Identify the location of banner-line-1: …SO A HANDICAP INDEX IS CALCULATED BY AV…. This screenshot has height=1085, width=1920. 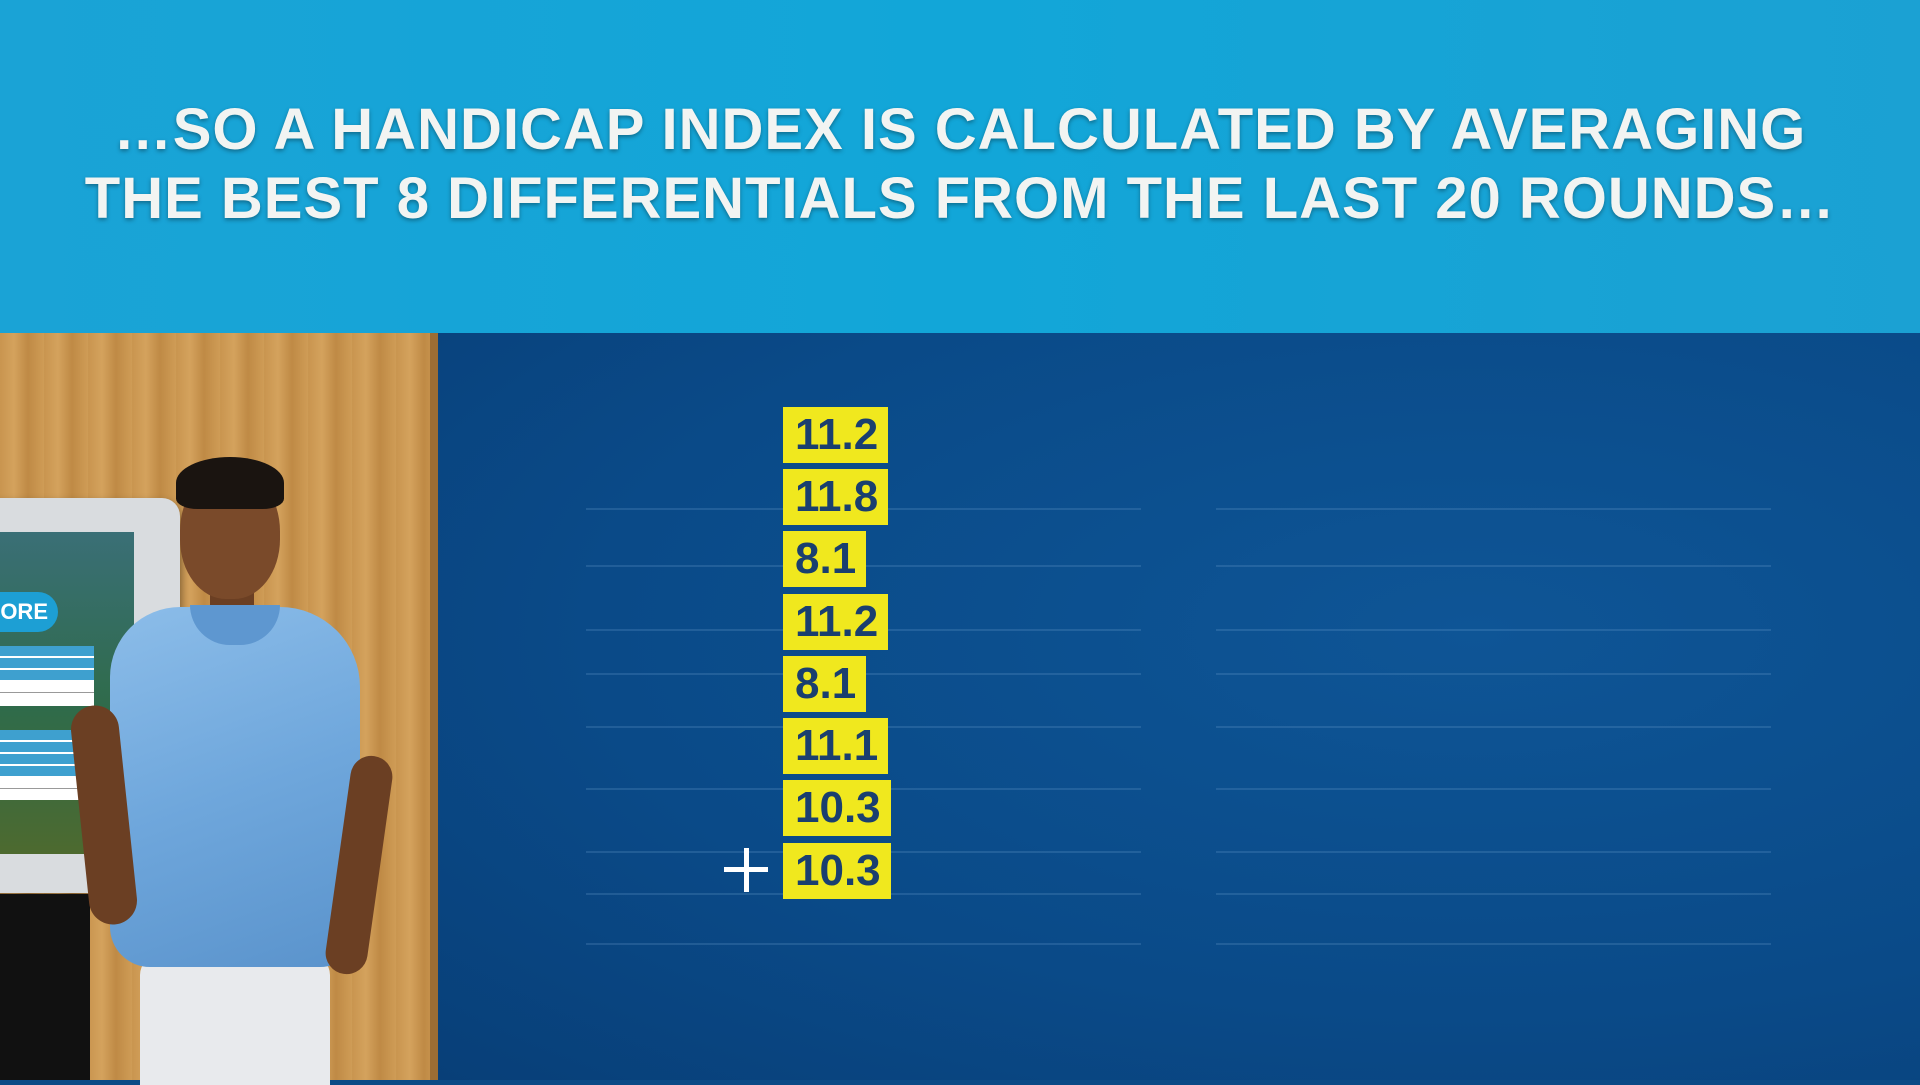
(960, 129).